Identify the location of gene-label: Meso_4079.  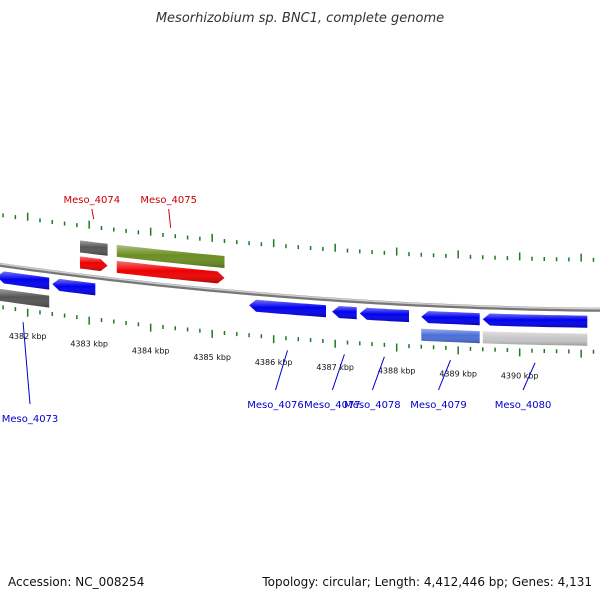
(438, 405).